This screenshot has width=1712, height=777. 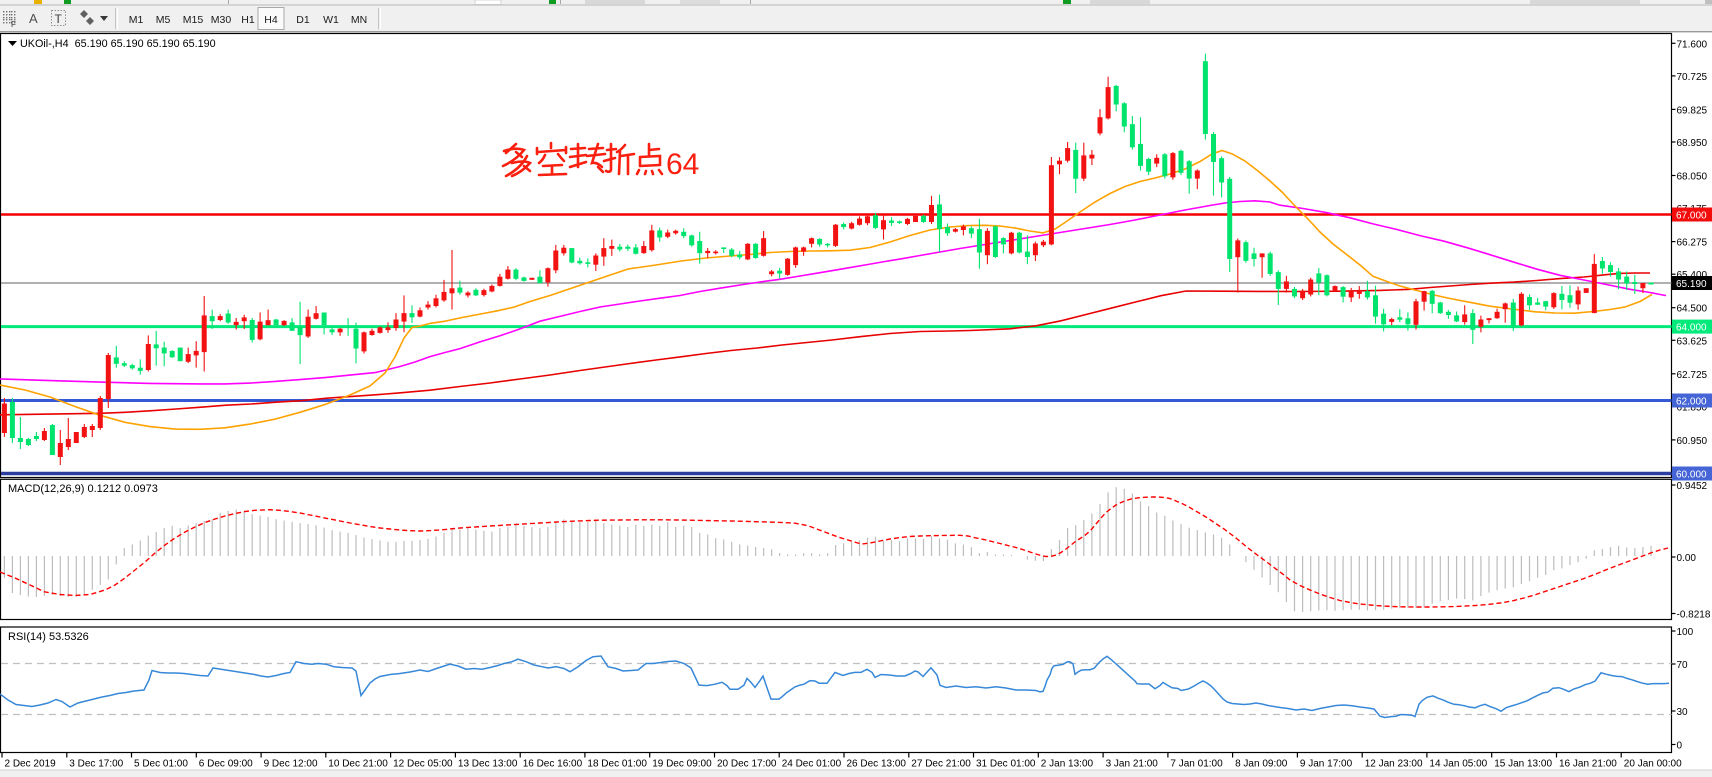 I want to click on svg-text: 69.825, so click(x=1692, y=110).